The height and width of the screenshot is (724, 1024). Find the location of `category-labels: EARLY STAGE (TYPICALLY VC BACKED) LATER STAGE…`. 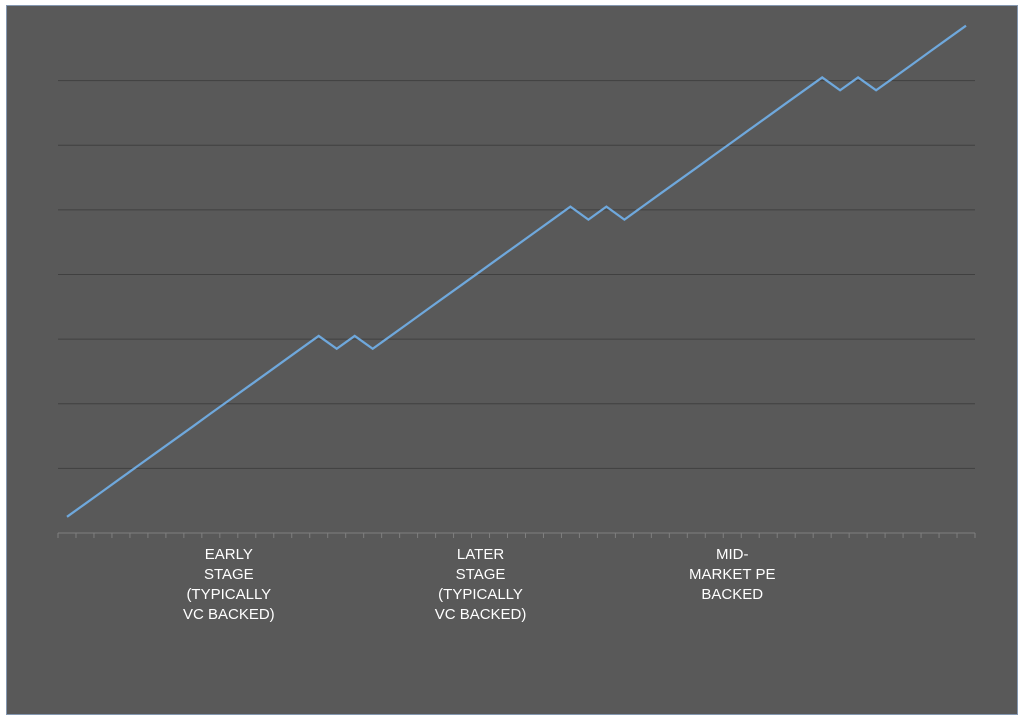

category-labels: EARLY STAGE (TYPICALLY VC BACKED) LATER STAGE… is located at coordinates (479, 584).